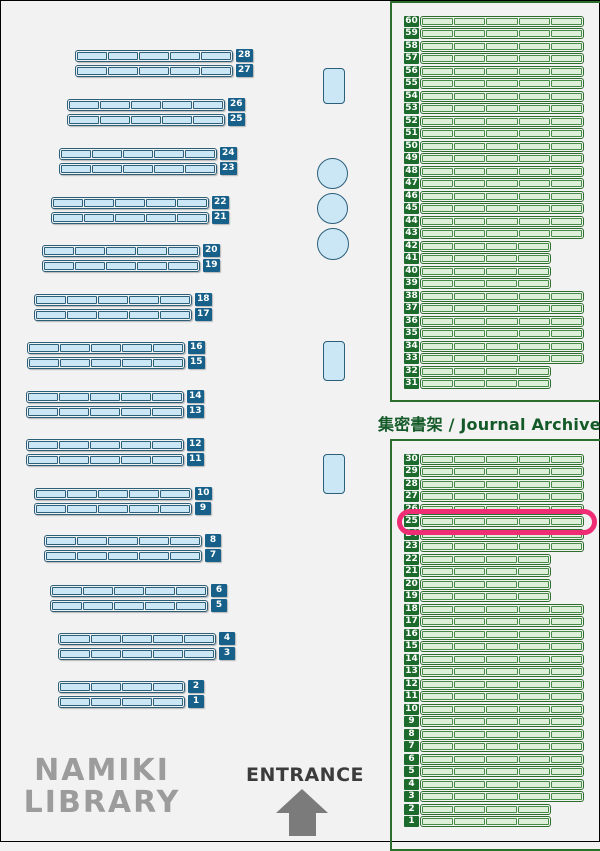  What do you see at coordinates (334, 86) in the screenshot?
I see `table-rect` at bounding box center [334, 86].